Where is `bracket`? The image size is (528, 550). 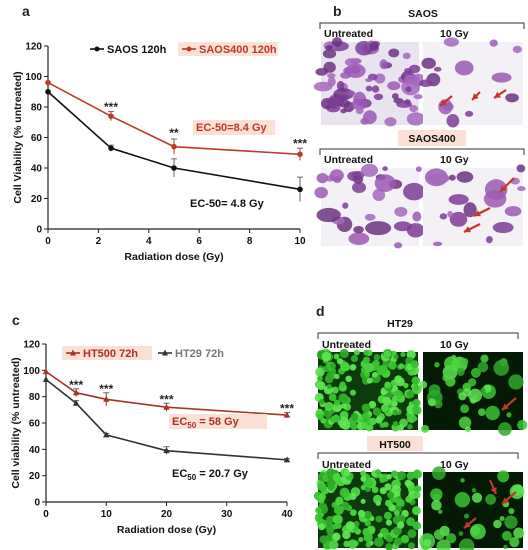
bracket is located at coordinates (418, 335).